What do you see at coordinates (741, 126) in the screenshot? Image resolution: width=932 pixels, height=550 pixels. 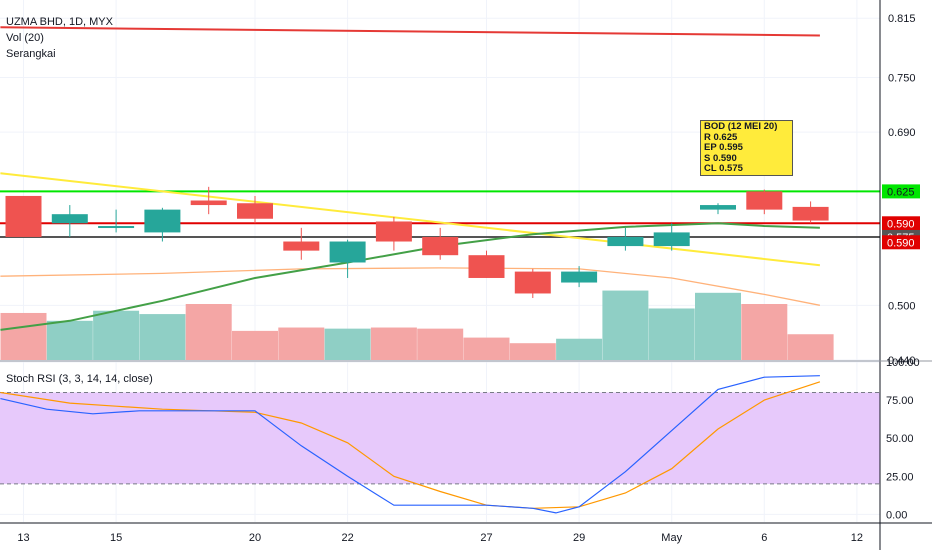 I see `annotation-line: BOD (12 MEI 20)` at bounding box center [741, 126].